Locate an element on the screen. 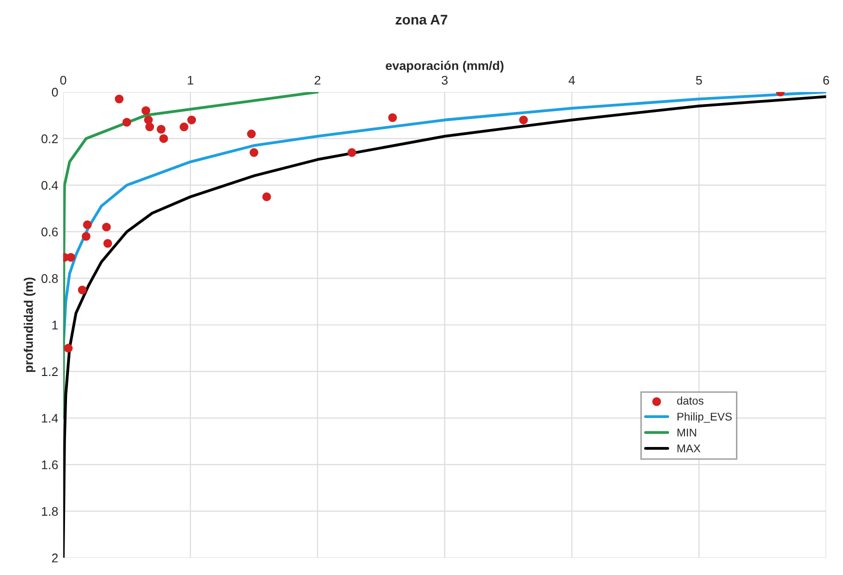  y-tick-label: 1 is located at coordinates (55, 325).